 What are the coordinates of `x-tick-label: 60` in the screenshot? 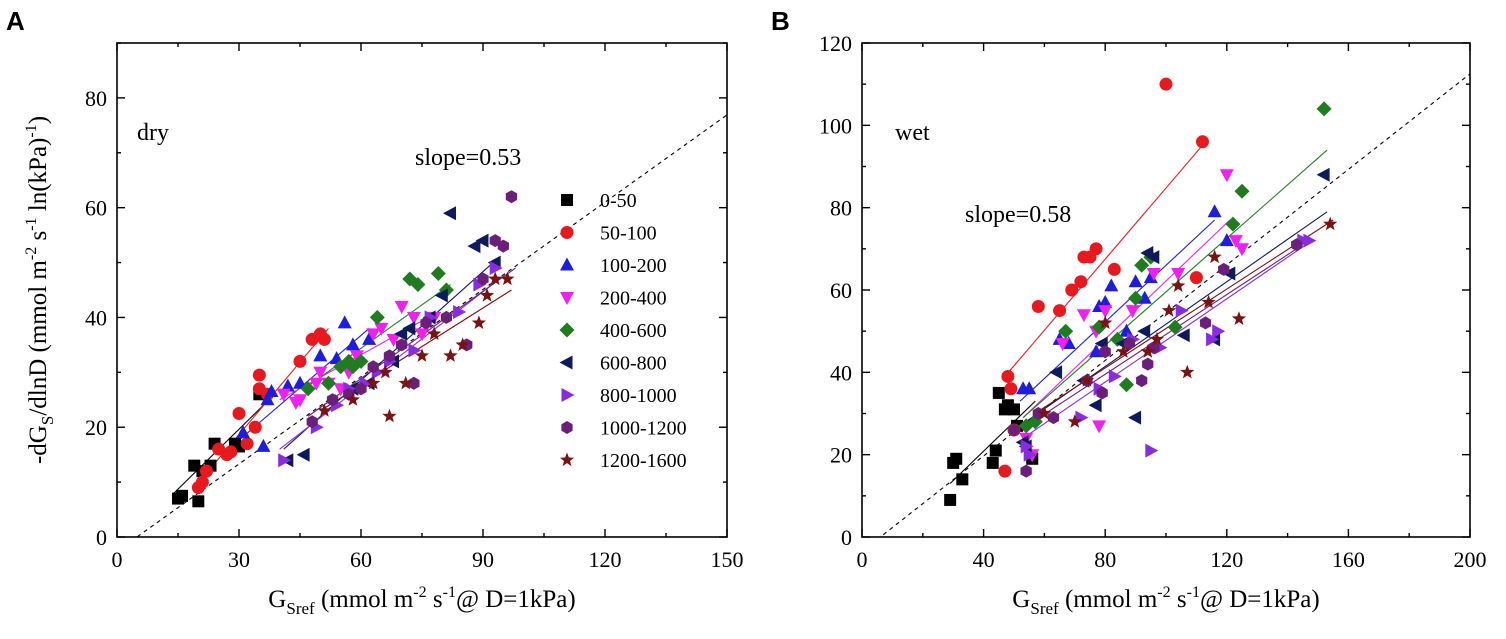 It's located at (361, 559).